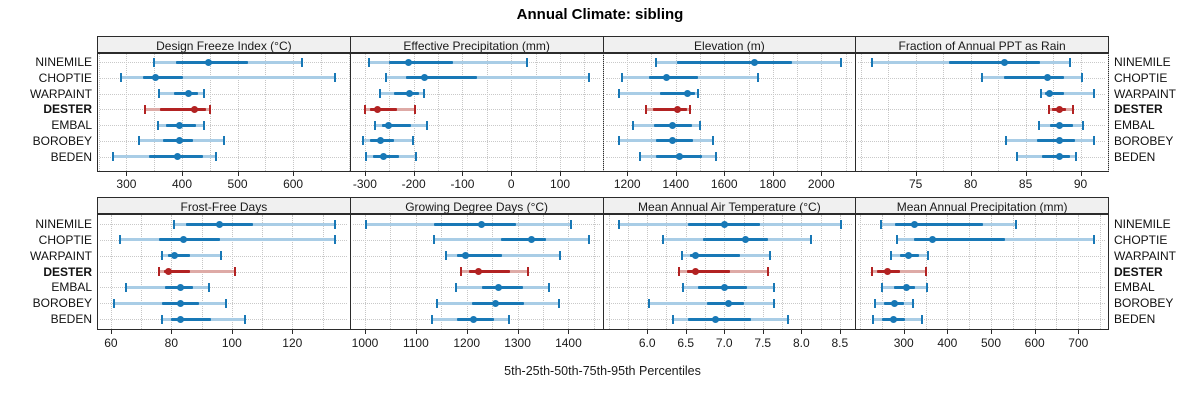  Describe the element at coordinates (1078, 343) in the screenshot. I see `axis-tick-label: 700` at that location.